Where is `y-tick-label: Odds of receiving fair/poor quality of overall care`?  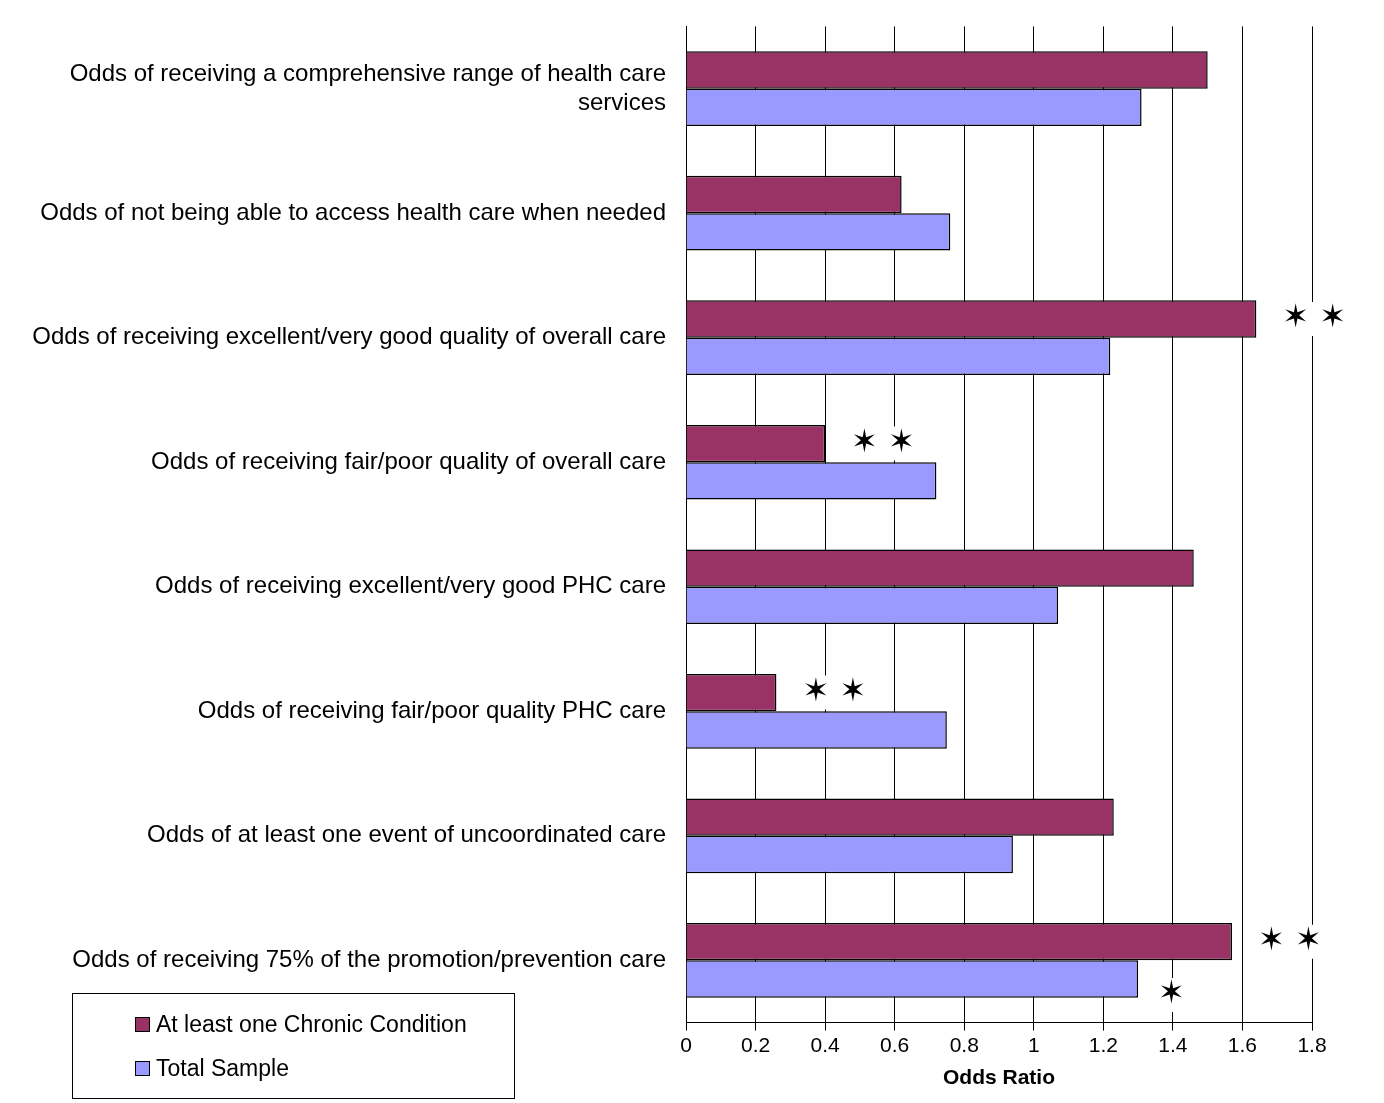 y-tick-label: Odds of receiving fair/poor quality of overall care is located at coordinates (408, 460).